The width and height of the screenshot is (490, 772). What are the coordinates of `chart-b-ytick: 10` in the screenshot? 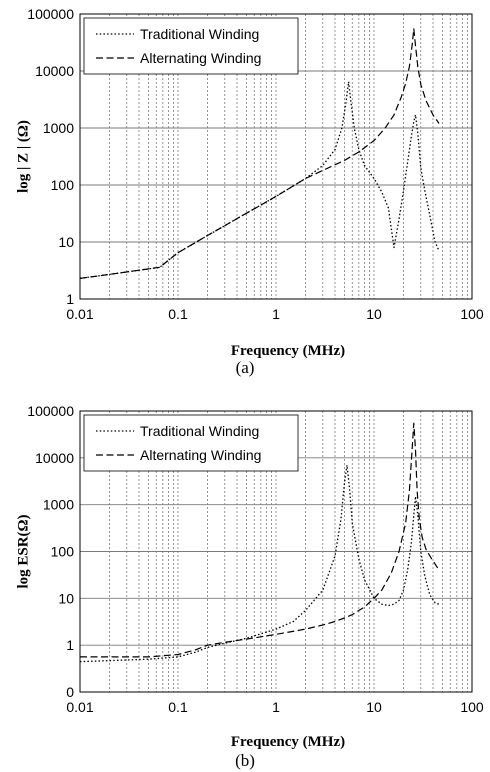 It's located at (66, 598).